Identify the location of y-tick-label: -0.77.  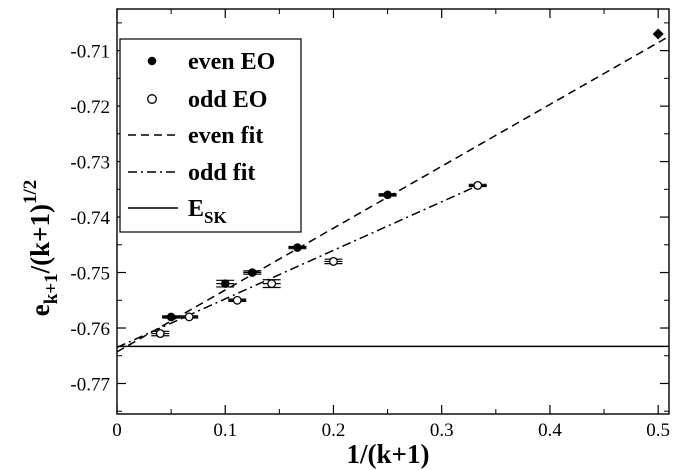
(90, 384).